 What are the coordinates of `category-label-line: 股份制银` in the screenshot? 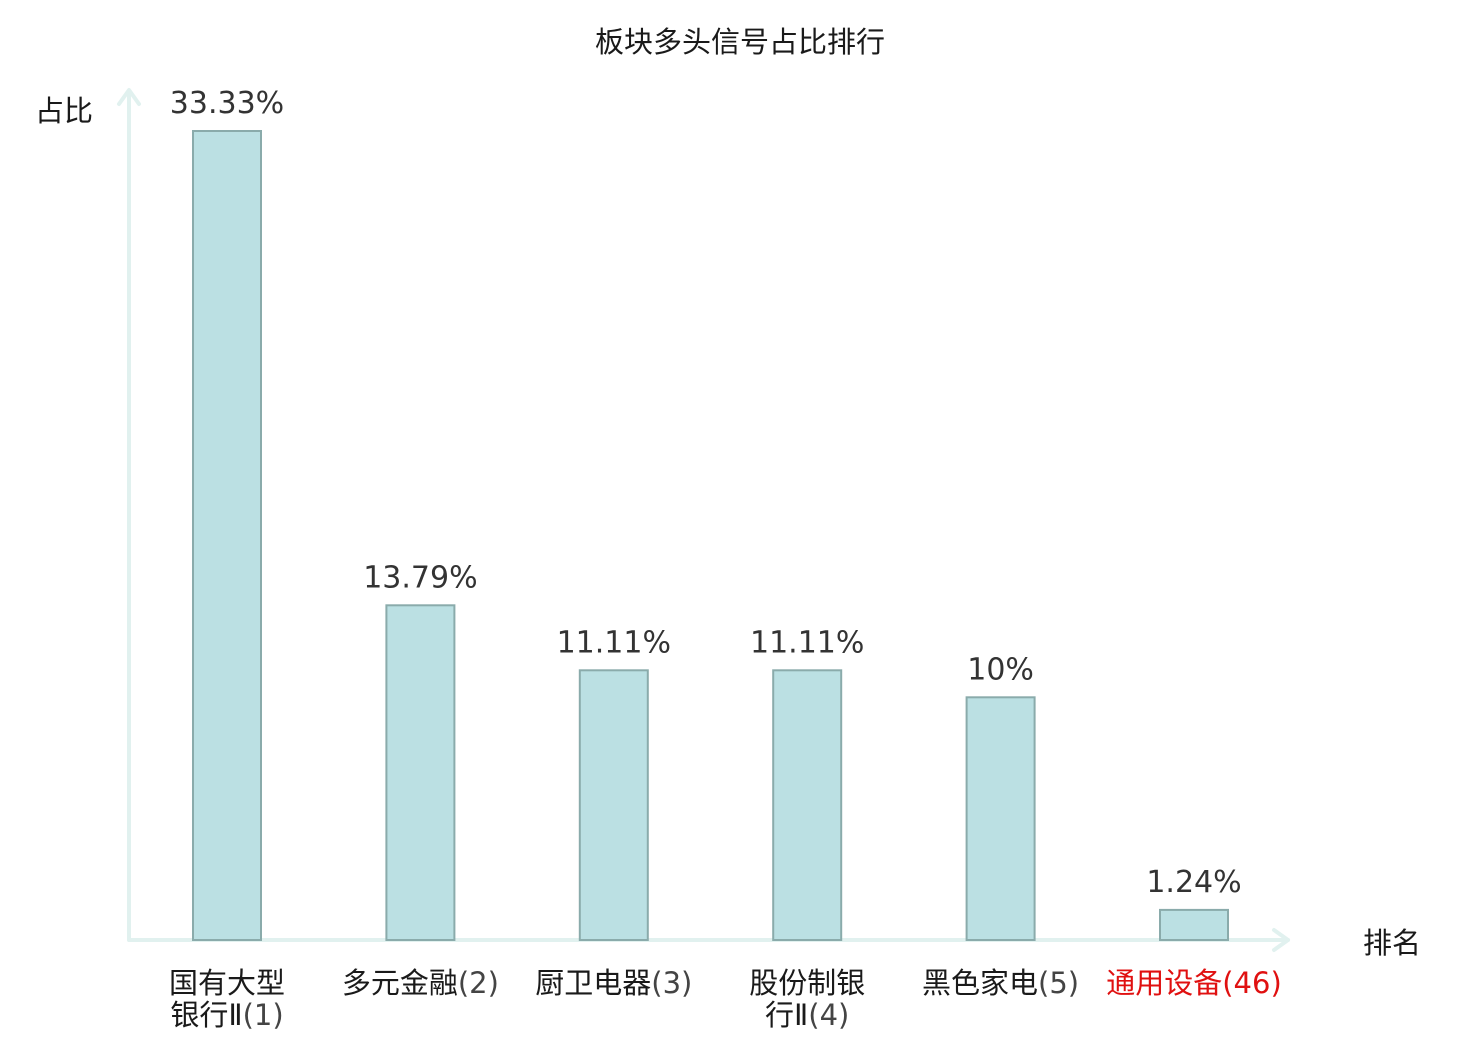 It's located at (807, 983).